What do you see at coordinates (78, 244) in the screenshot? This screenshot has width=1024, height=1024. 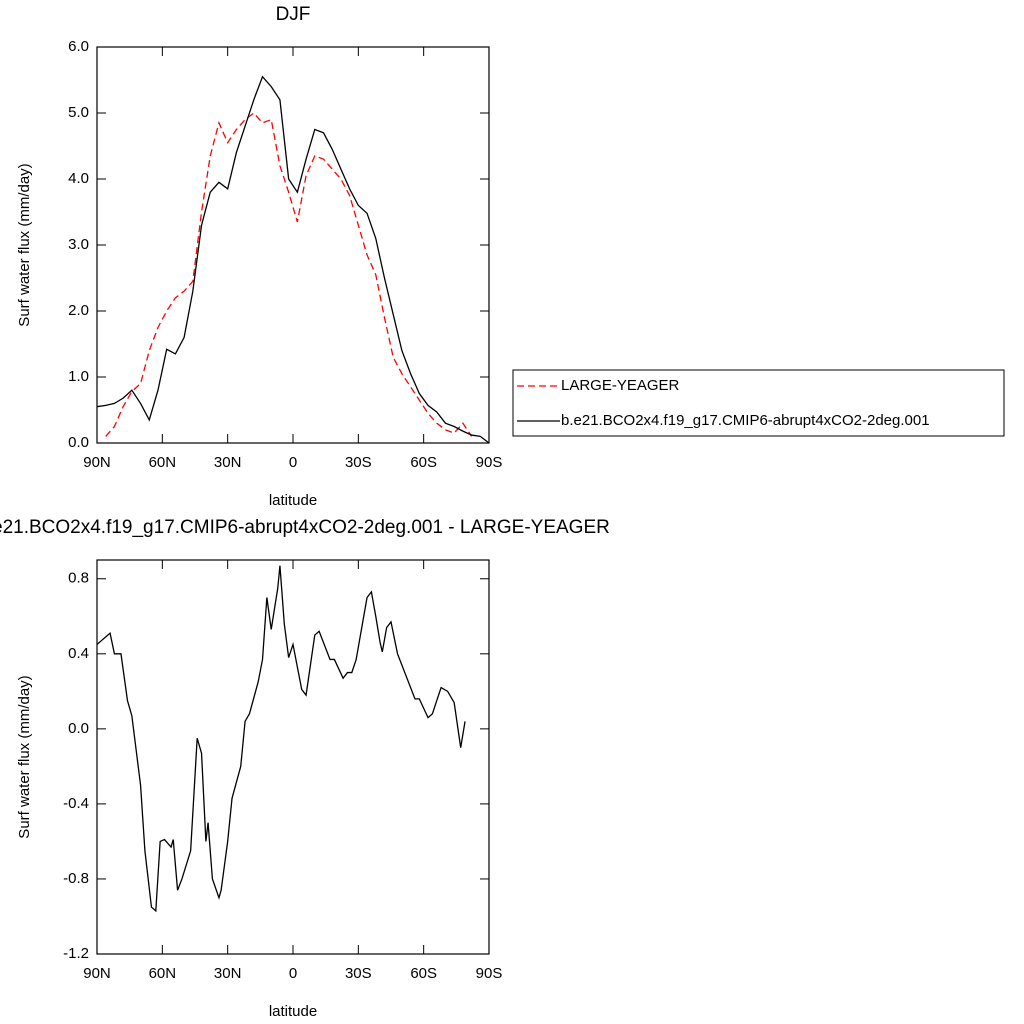 I see `y-tick-label: 3.0` at bounding box center [78, 244].